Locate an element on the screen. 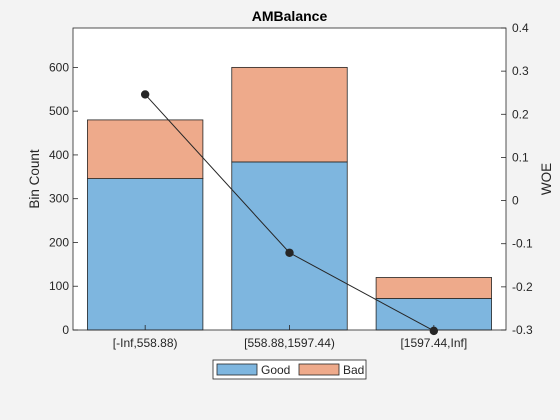  y-right-tick-label: 0 is located at coordinates (515, 201).